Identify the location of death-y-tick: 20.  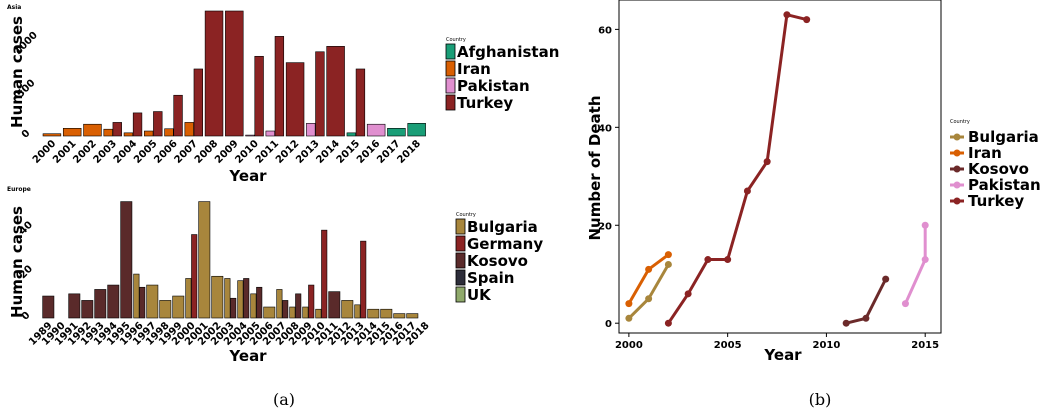
(605, 226).